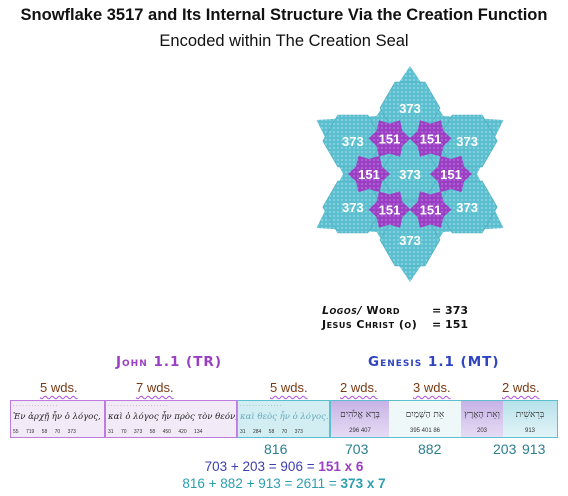 The height and width of the screenshot is (496, 568). Describe the element at coordinates (425, 431) in the screenshot. I see `genesis-nums-3: 395 401 86` at that location.